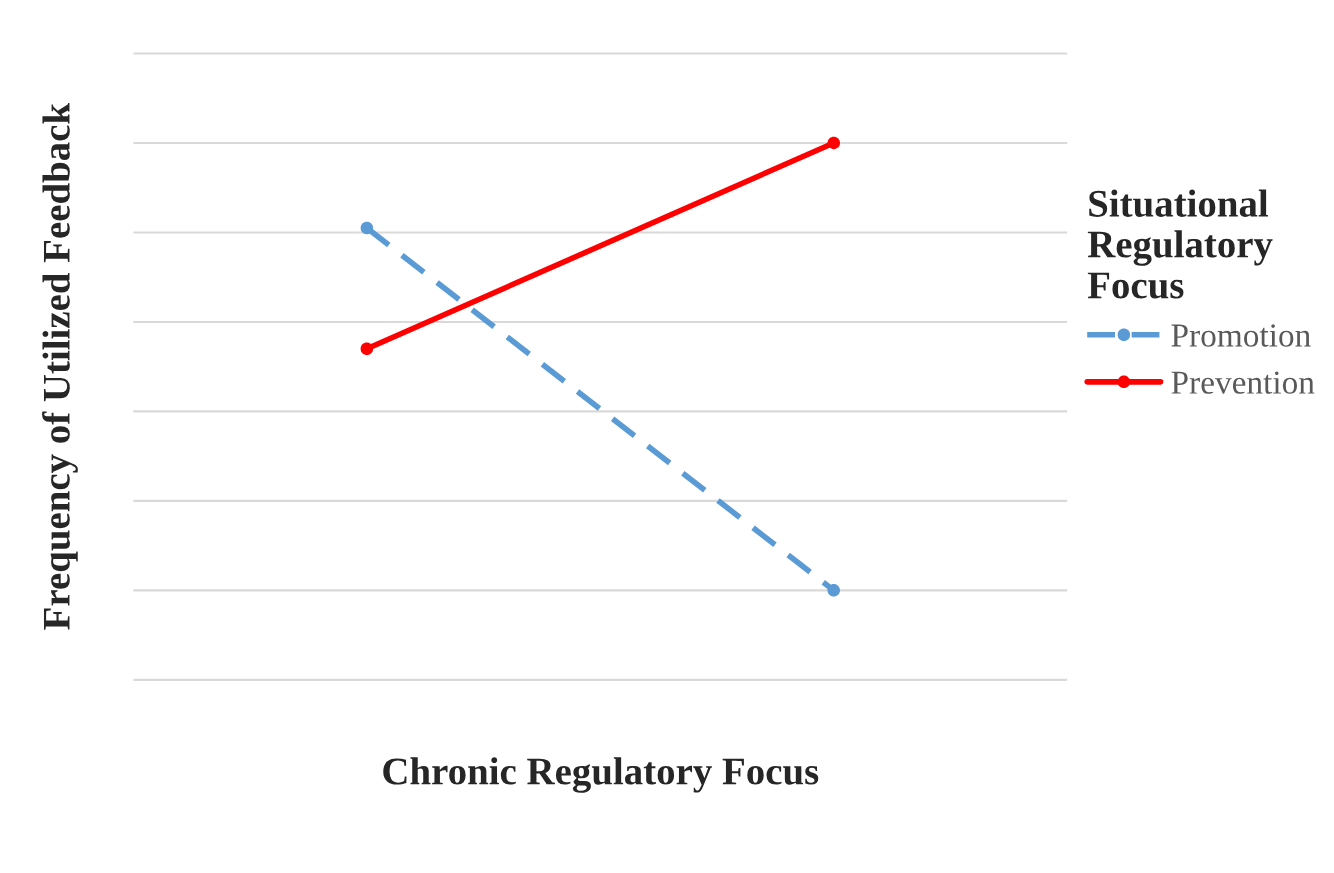 Image resolution: width=1334 pixels, height=873 pixels. I want to click on y-axis-title: Frequency of Utilized Feedback, so click(60, 366).